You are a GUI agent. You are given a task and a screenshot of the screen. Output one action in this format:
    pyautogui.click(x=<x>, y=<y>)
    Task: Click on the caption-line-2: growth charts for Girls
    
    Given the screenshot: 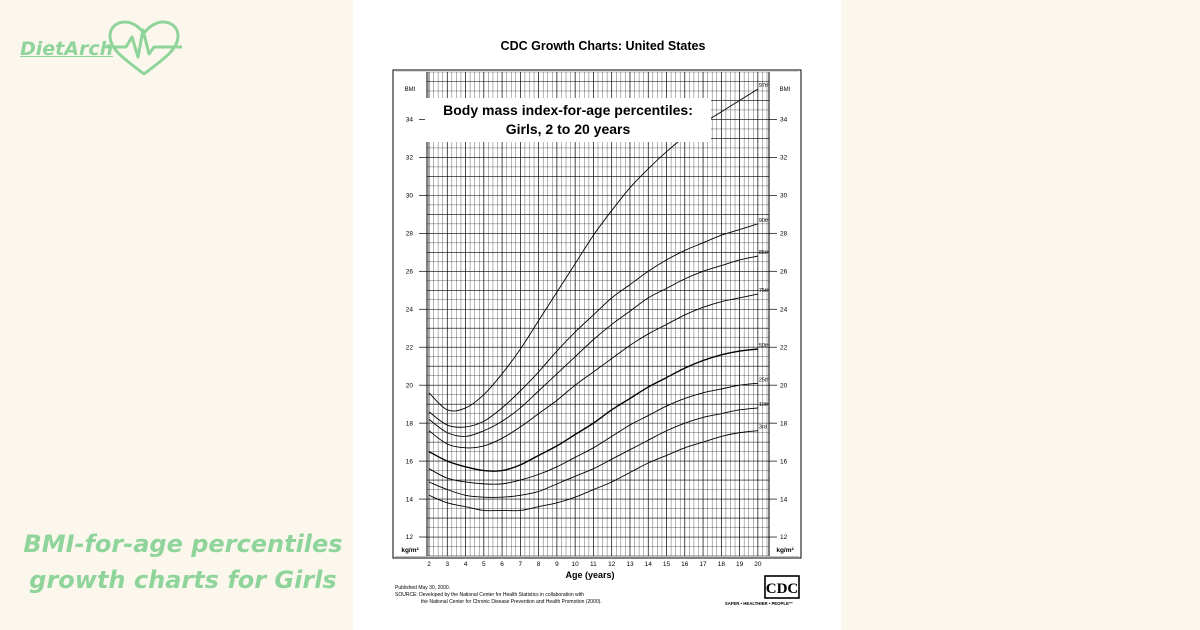 What is the action you would take?
    pyautogui.click(x=183, y=580)
    